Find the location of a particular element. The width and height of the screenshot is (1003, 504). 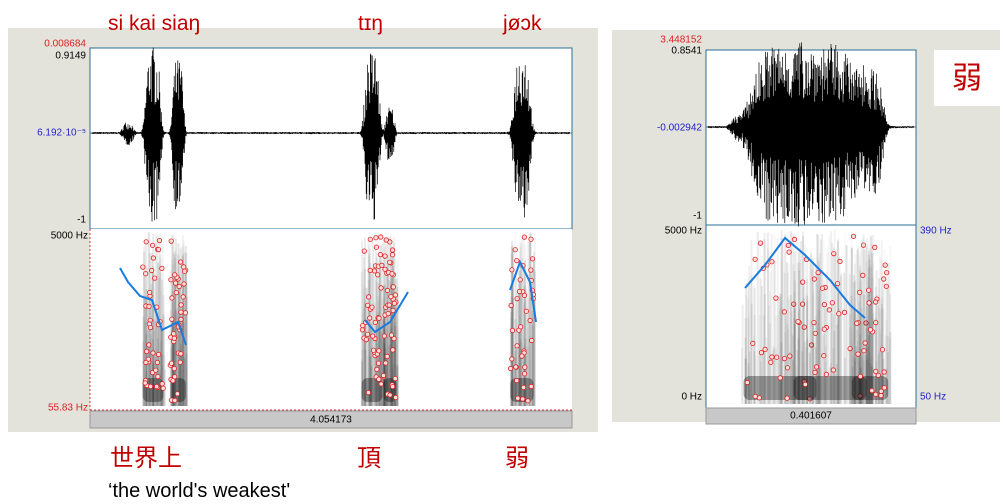

wave-mid: 6.192·10⁻⁵ is located at coordinates (61, 133).